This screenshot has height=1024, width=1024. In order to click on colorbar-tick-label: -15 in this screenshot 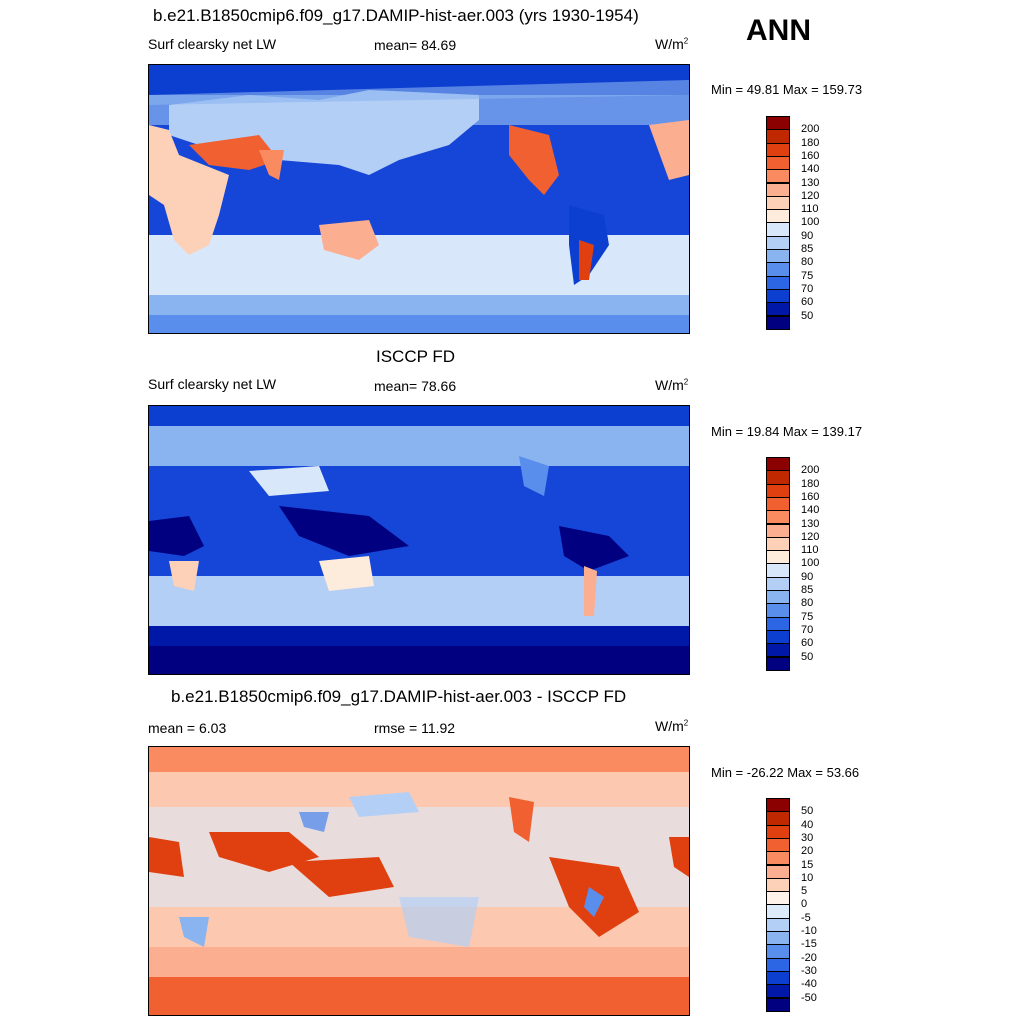, I will do `click(809, 944)`.